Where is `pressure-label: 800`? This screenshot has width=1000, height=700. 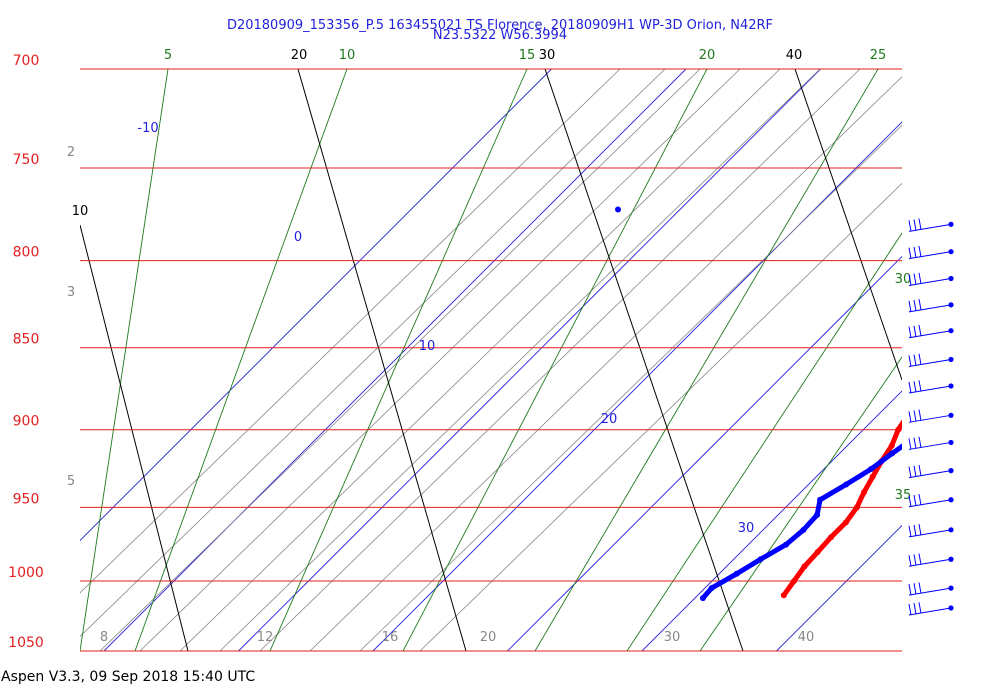 pressure-label: 800 is located at coordinates (26, 253).